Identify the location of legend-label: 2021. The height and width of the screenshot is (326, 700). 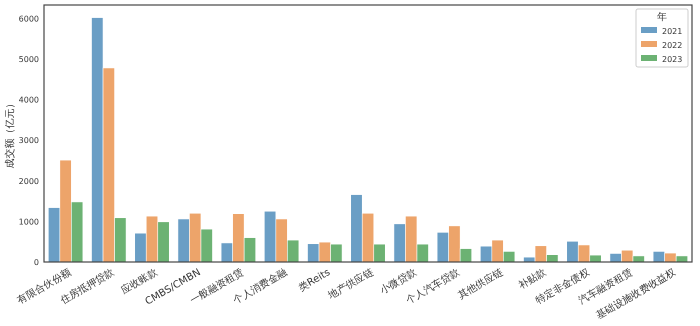
(672, 31).